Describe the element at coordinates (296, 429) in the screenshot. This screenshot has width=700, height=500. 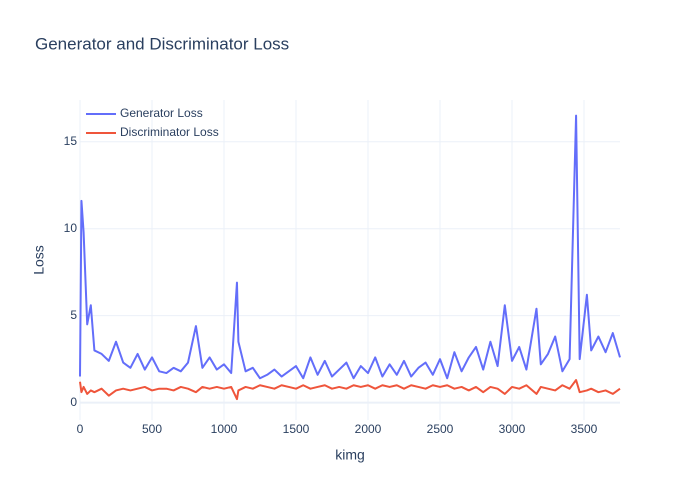
I see `x-tick-label: 1500` at that location.